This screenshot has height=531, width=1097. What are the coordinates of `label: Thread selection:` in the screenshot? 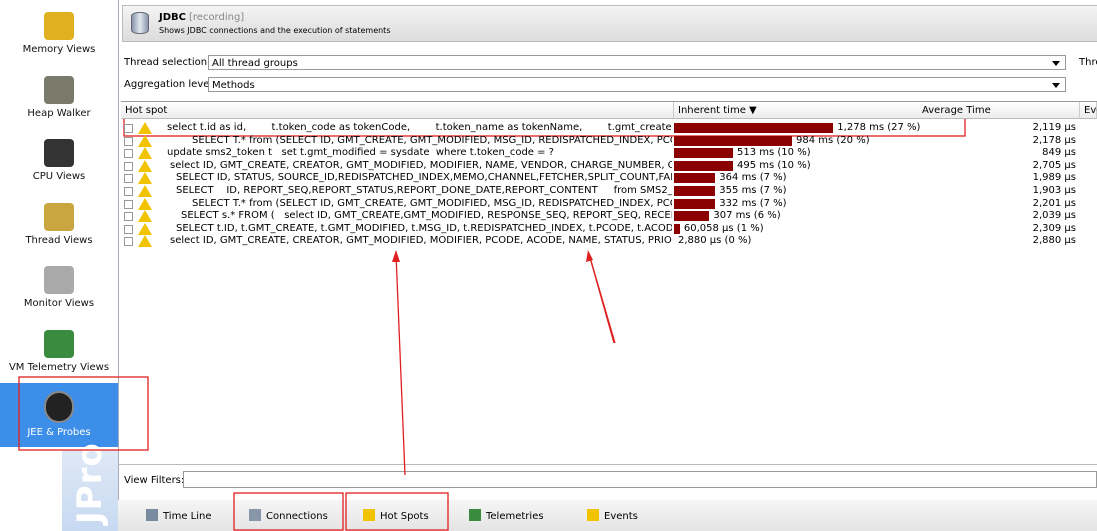 It's located at (167, 62).